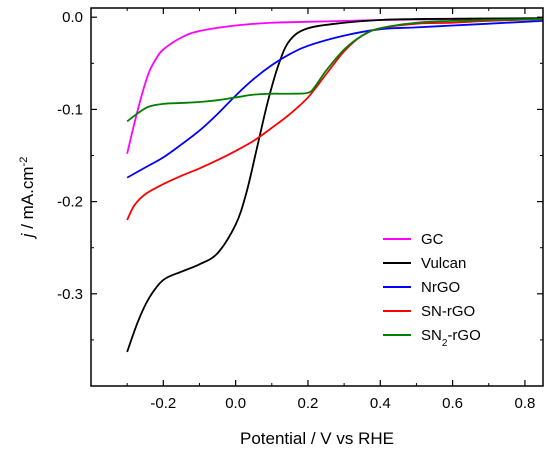  Describe the element at coordinates (163, 403) in the screenshot. I see `x-tick-label: -0.2` at that location.